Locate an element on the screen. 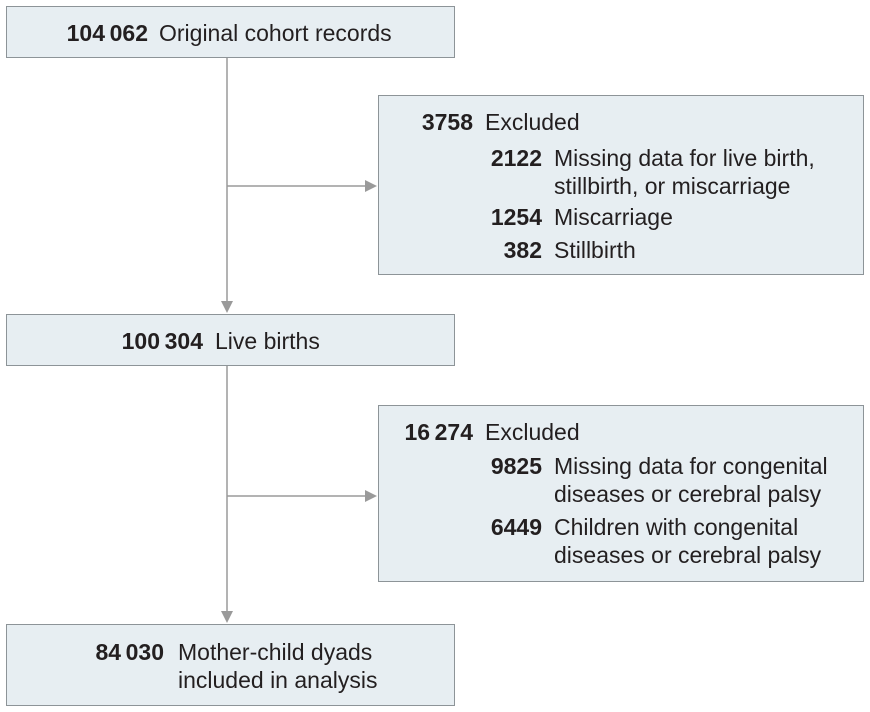  exclusion-item-label-line: Missing data for congenital is located at coordinates (691, 466).